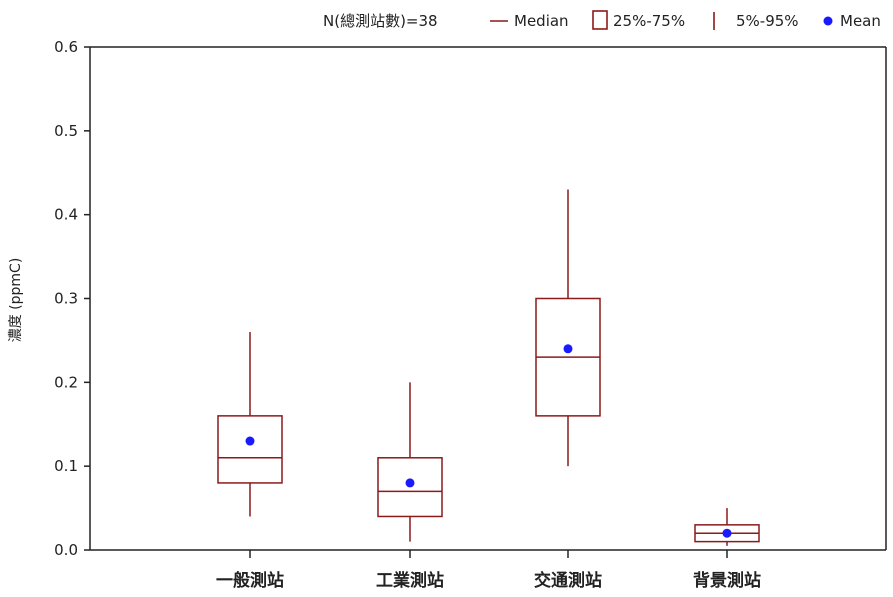  Describe the element at coordinates (66, 131) in the screenshot. I see `y-tick-label: 0.5` at that location.